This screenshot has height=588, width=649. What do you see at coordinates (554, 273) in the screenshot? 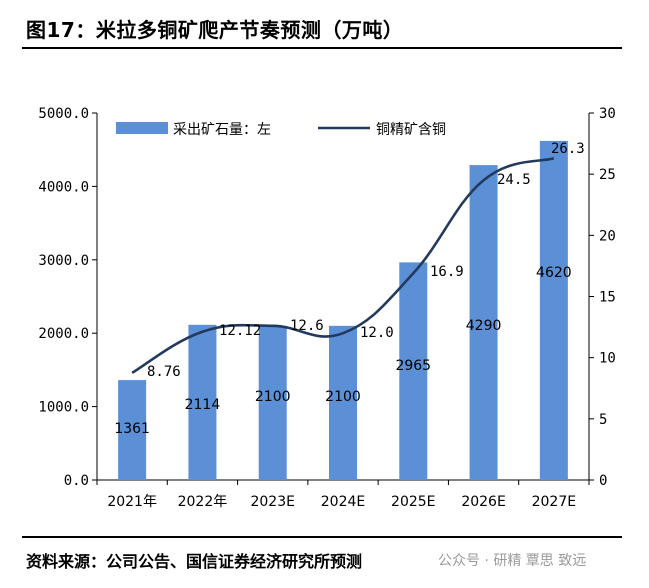
I see `bar-value-label: 4620` at bounding box center [554, 273].